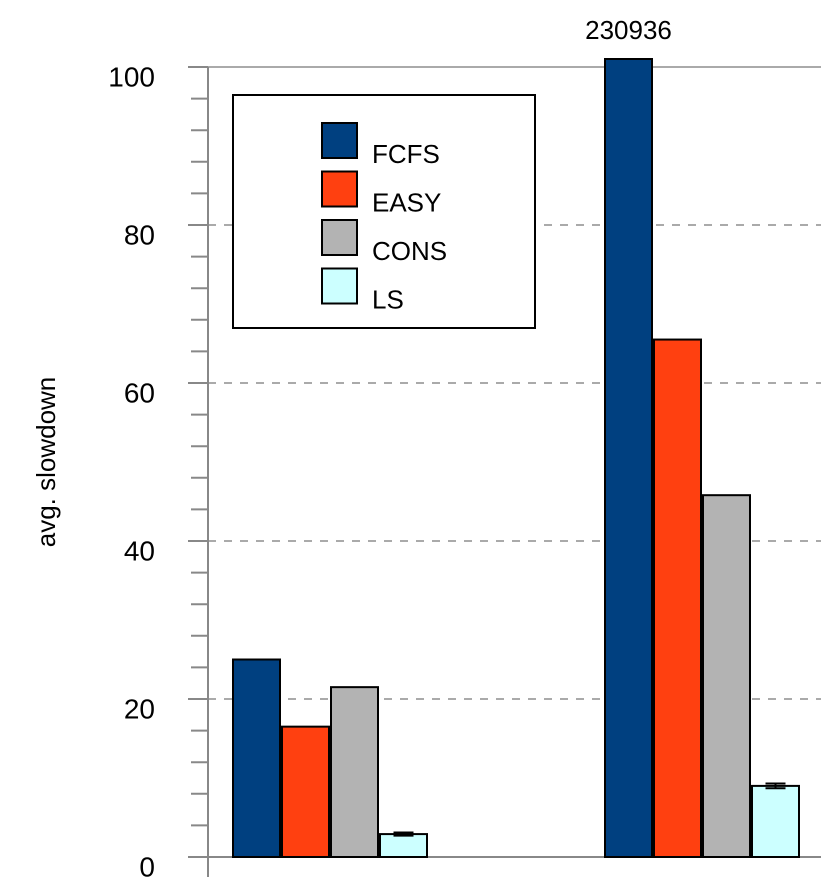 This screenshot has width=821, height=890. What do you see at coordinates (131, 76) in the screenshot?
I see `y-tick-label: 100` at bounding box center [131, 76].